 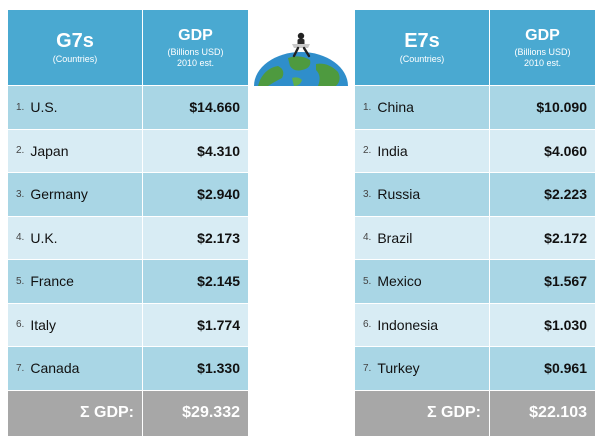 I want to click on gdp-value: $4.060, so click(x=565, y=150).